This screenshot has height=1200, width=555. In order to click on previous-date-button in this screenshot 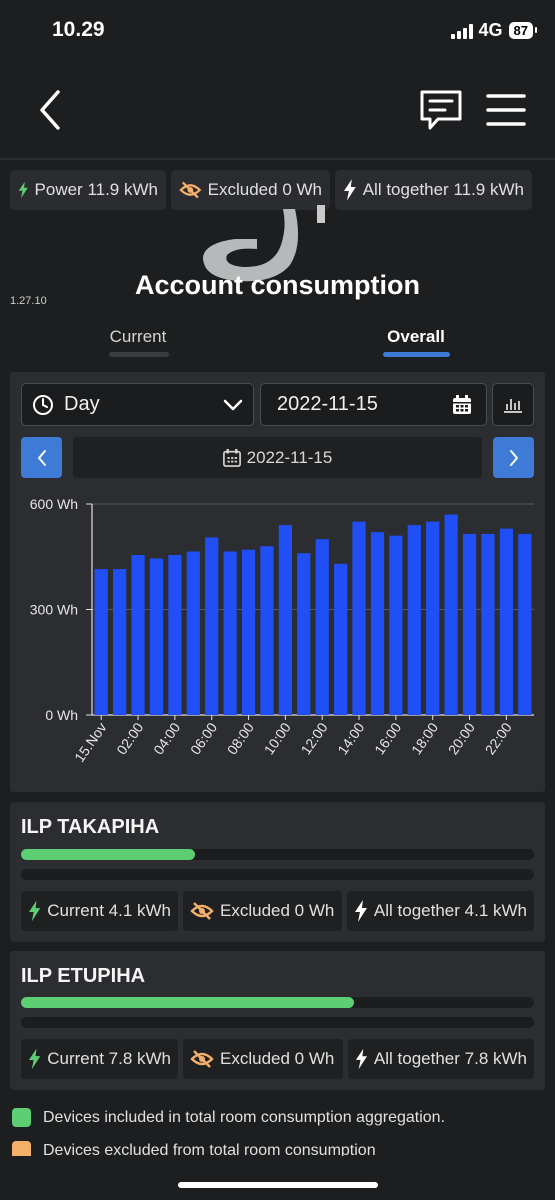, I will do `click(41, 457)`.